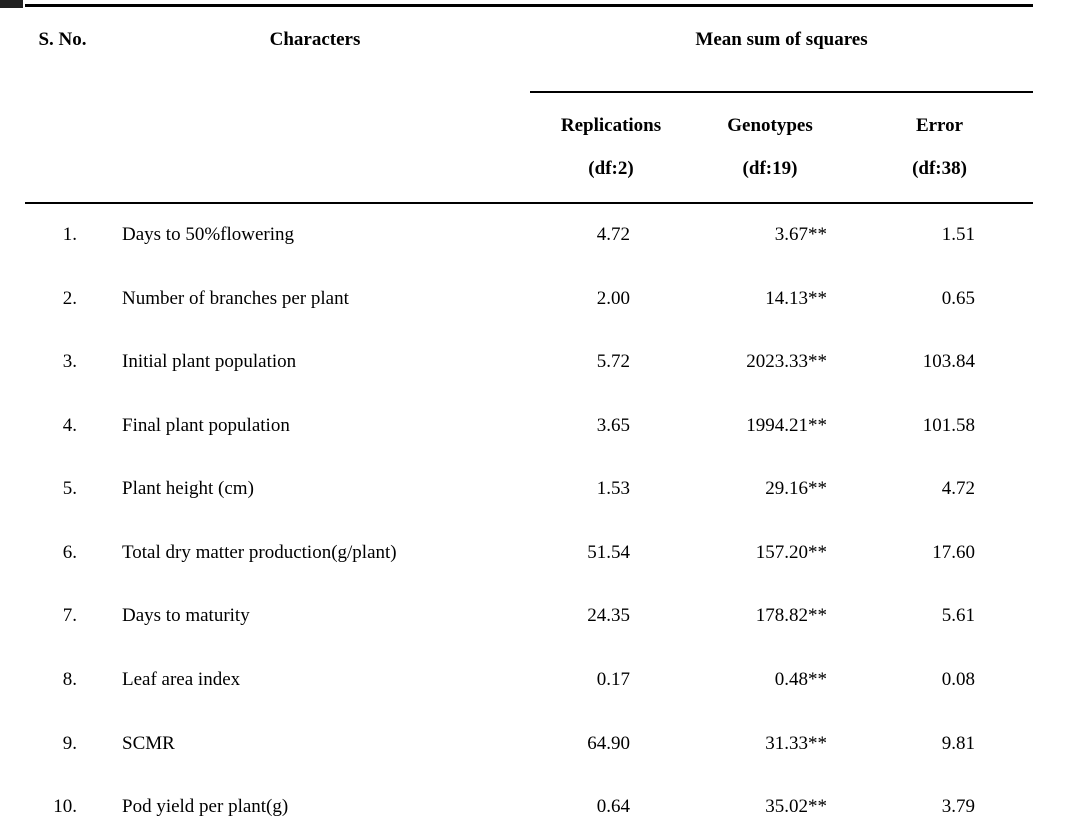  I want to click on character-cell: Total dry matter production(g/plant), so click(259, 552).